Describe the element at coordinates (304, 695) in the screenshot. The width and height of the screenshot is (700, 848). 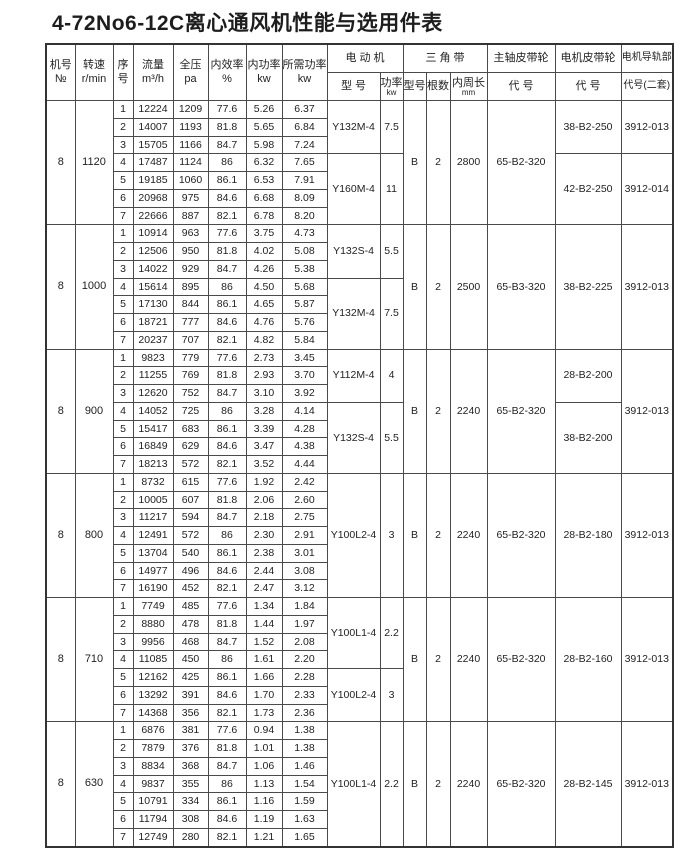
I see `required-power-cell: 2.33` at that location.